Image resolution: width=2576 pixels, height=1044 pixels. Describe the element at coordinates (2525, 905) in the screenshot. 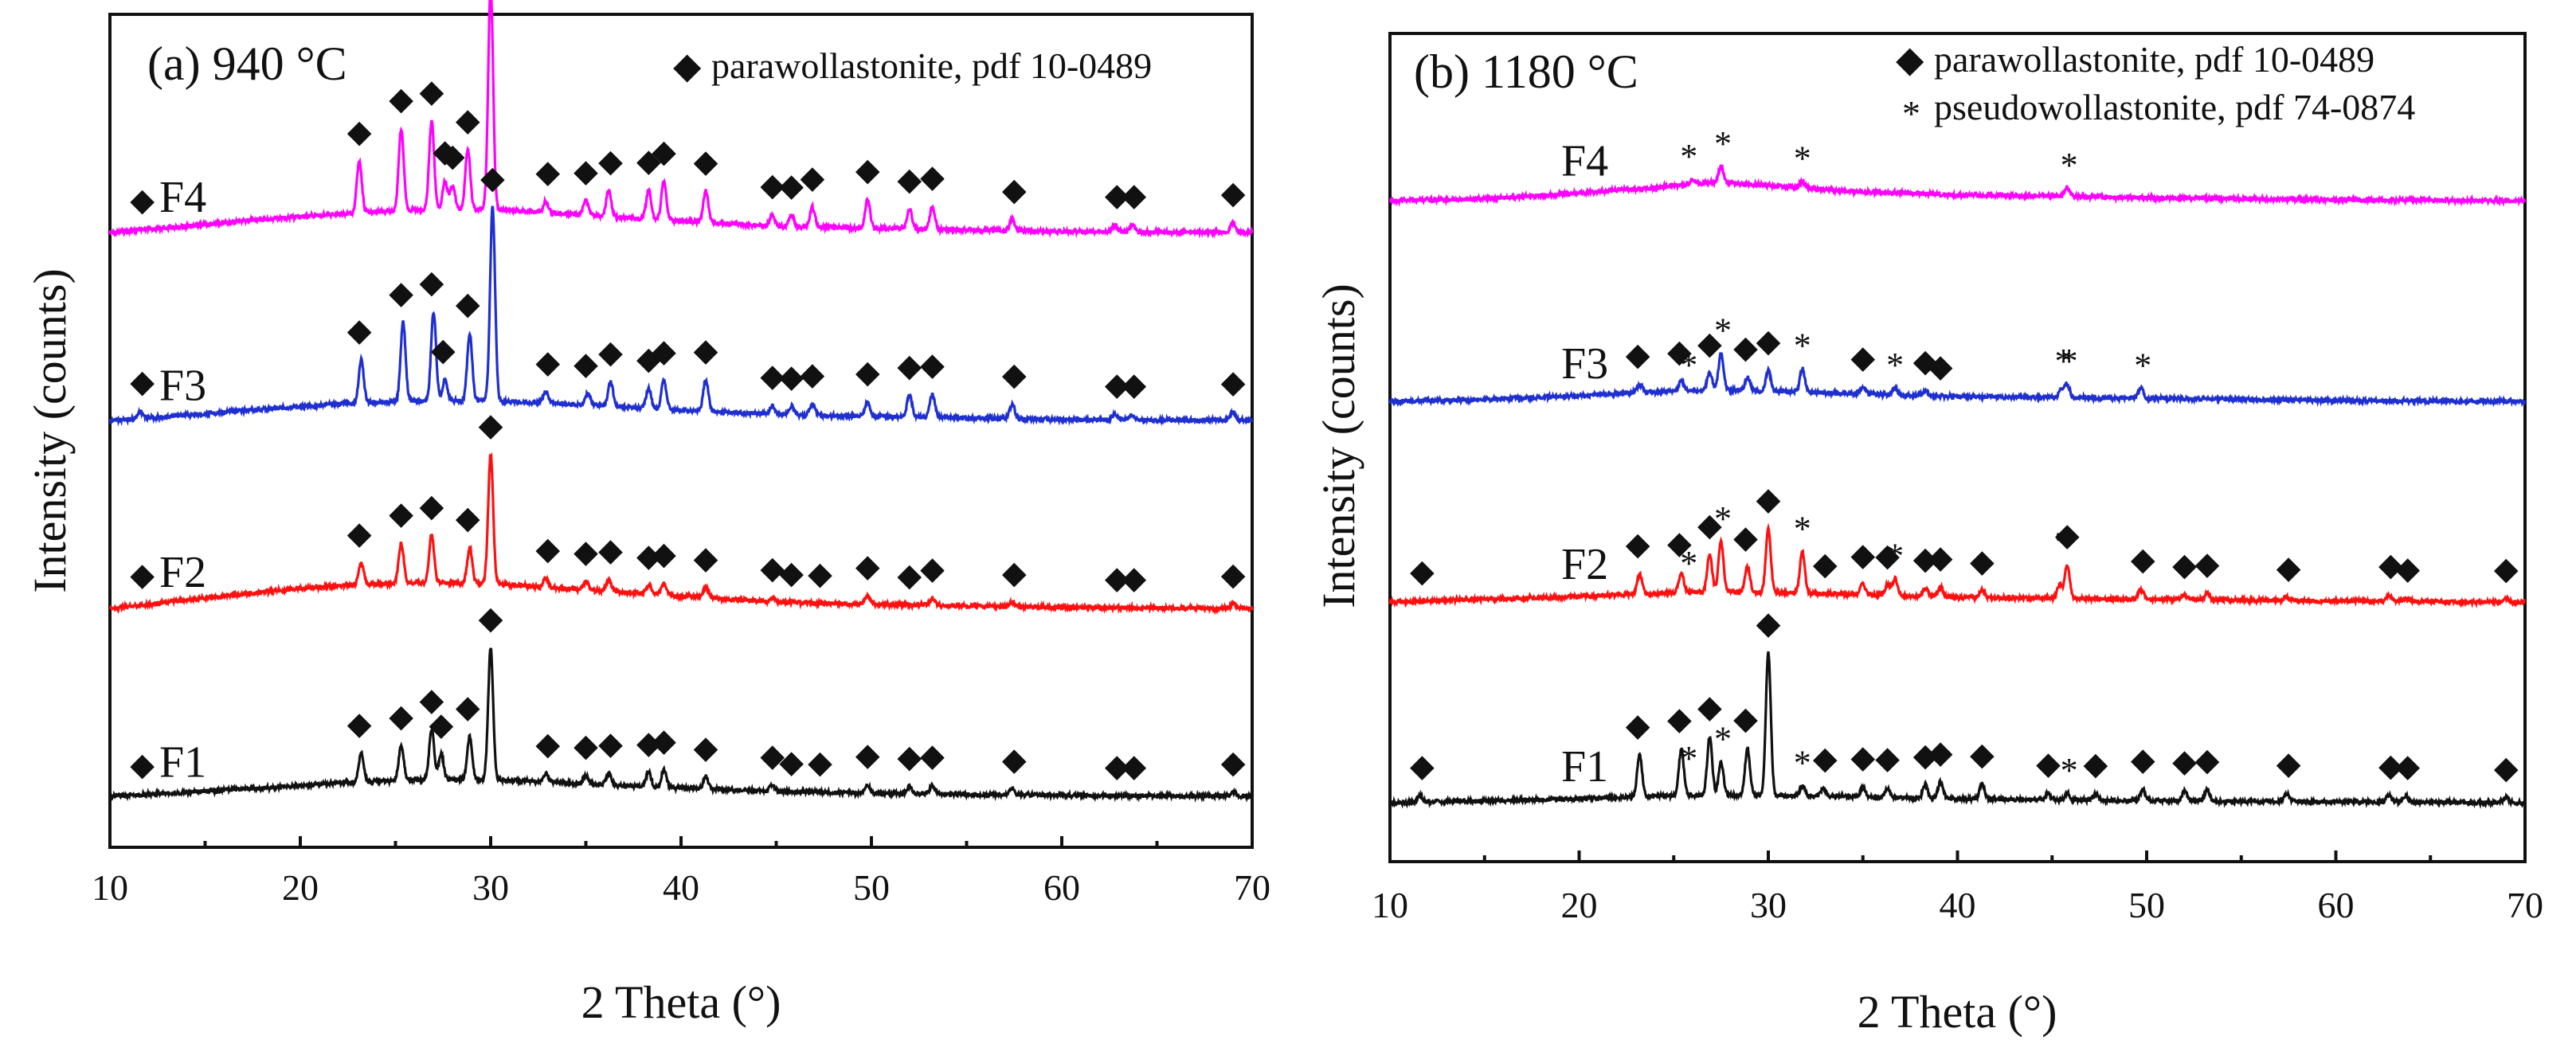

I see `x-tick-label-70: 70` at that location.